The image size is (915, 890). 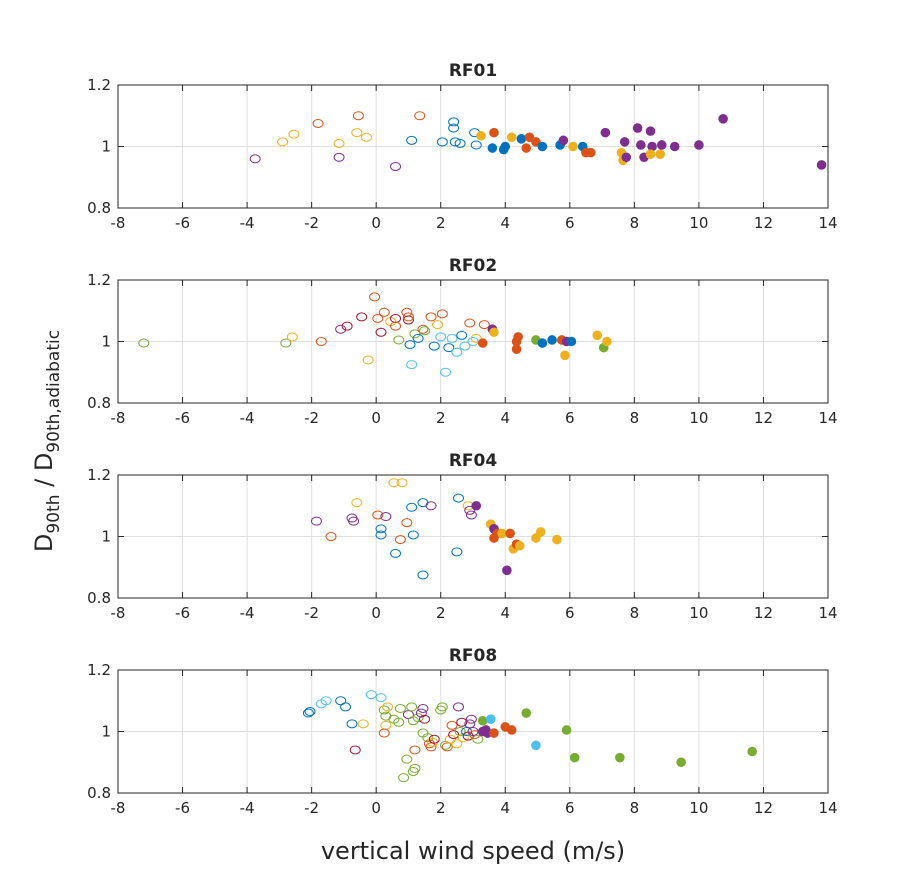 I want to click on panel-title: RF04, so click(x=473, y=461).